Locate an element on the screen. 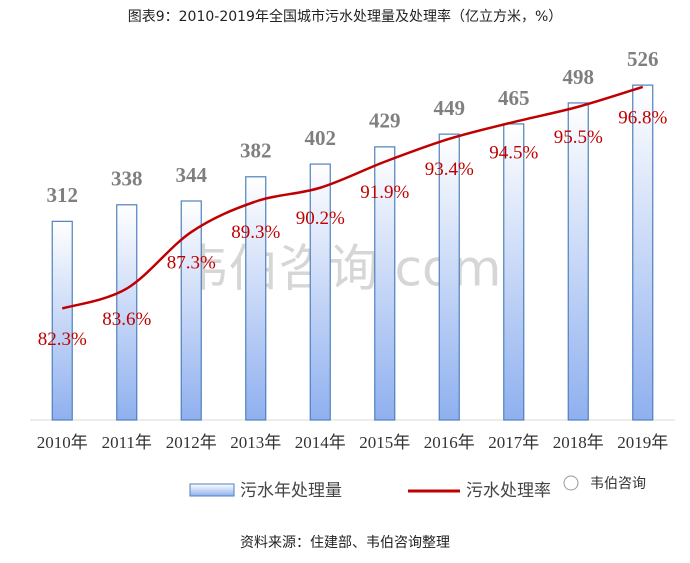 Image resolution: width=690 pixels, height=563 pixels. x-tick-label: 2017年 is located at coordinates (513, 442).